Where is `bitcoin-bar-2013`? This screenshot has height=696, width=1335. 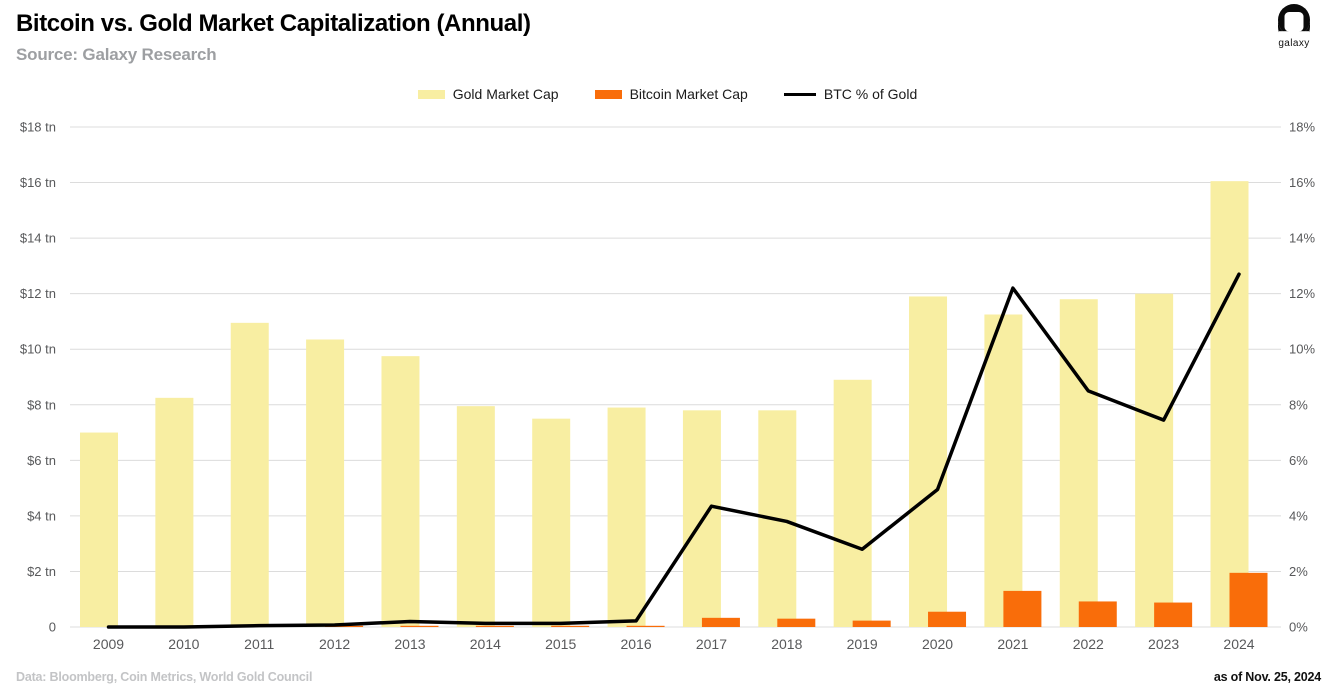 bitcoin-bar-2013 is located at coordinates (419, 626).